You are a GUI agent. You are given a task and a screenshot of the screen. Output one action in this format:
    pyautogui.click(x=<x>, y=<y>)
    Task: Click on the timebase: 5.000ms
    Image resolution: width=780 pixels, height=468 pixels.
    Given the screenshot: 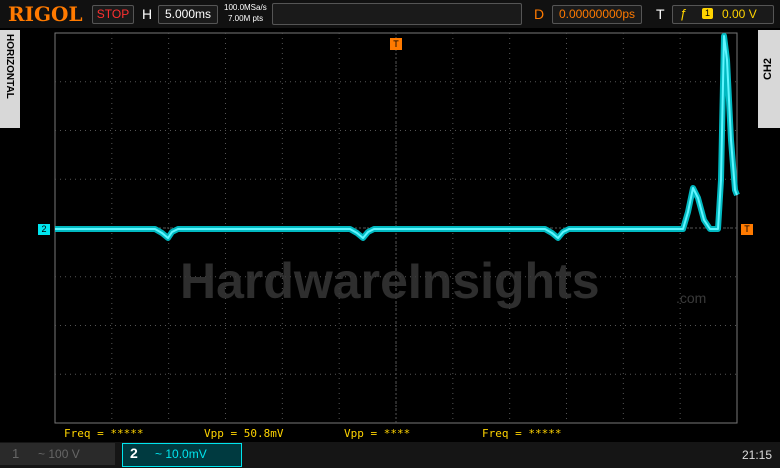 What is the action you would take?
    pyautogui.click(x=188, y=14)
    